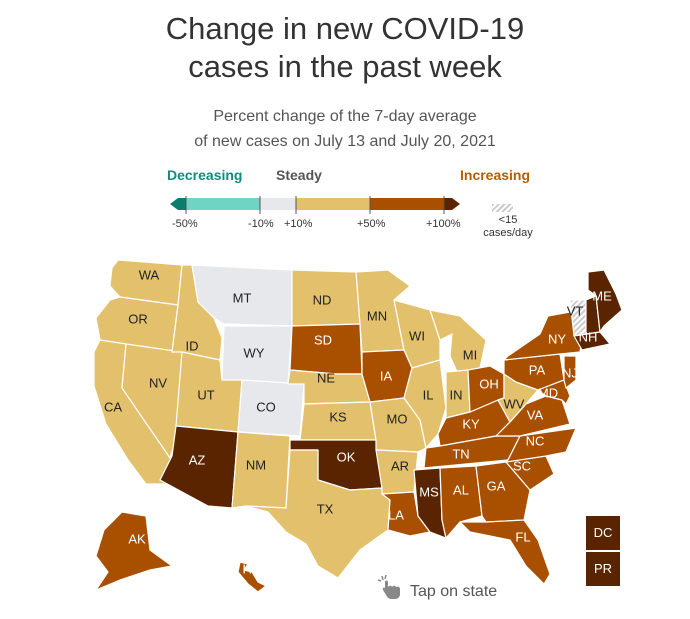  Describe the element at coordinates (326, 377) in the screenshot. I see `state-NE-label: NE` at that location.